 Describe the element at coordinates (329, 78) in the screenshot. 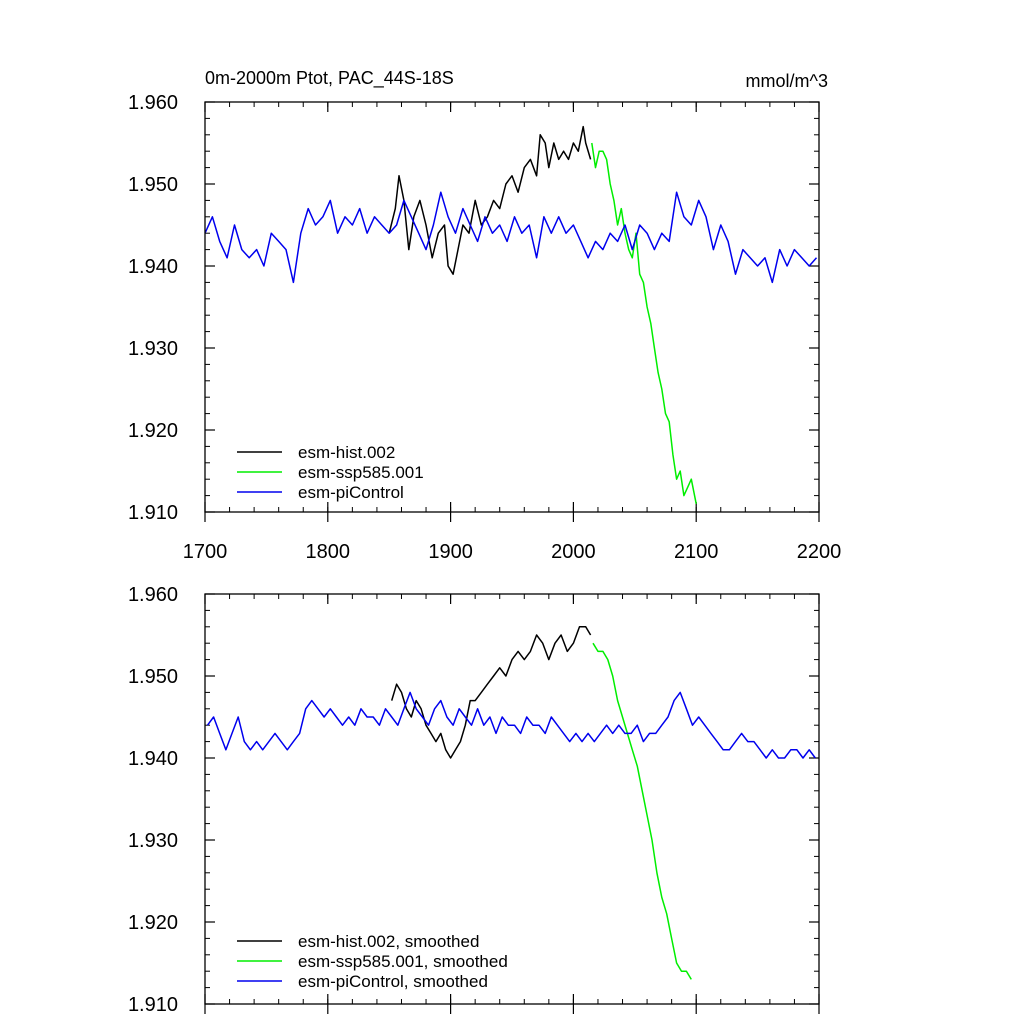

I see `chart-title: 0m-2000m Ptot, PAC_44S-18S` at that location.